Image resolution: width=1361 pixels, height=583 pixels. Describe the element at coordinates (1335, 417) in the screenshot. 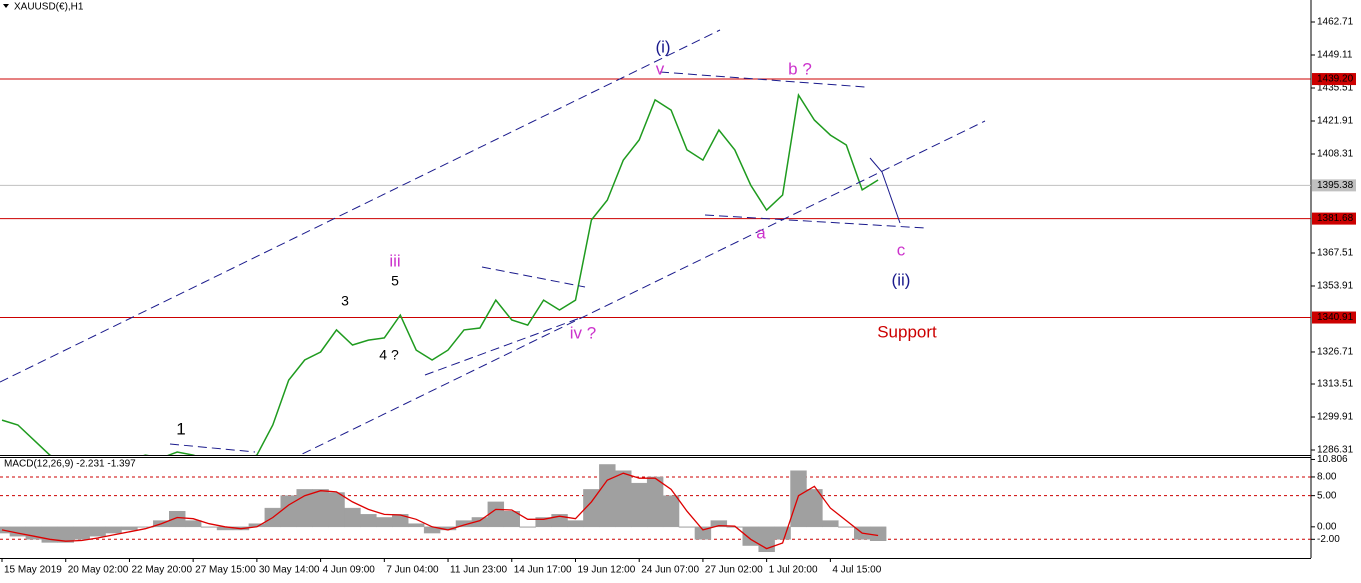

I see `y-tick-label: 1299.91` at that location.